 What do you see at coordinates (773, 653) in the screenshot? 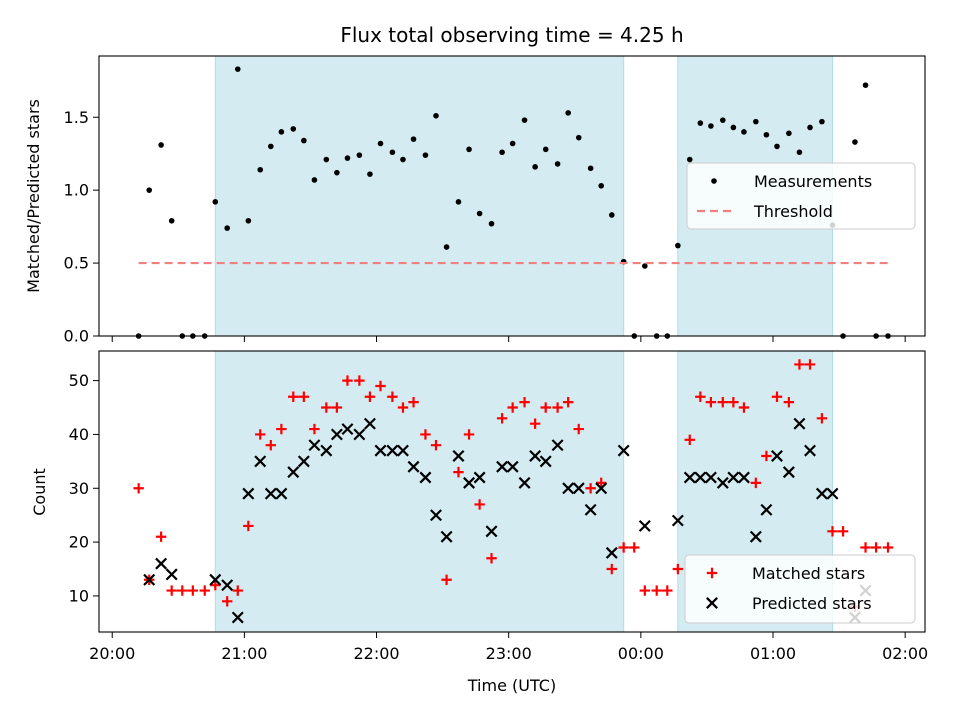
I see `x-tick-label: 01:00` at bounding box center [773, 653].